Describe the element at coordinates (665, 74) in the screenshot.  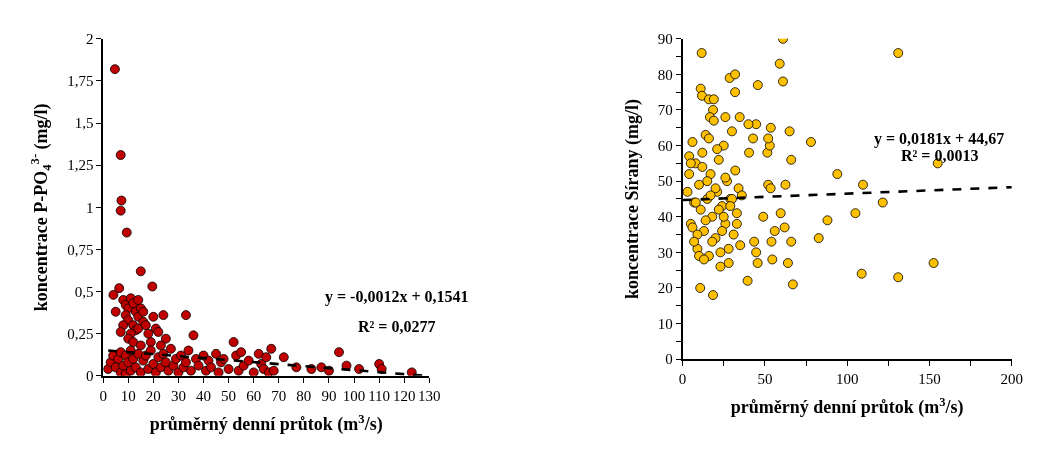
I see `y-tick-label: 80` at that location.